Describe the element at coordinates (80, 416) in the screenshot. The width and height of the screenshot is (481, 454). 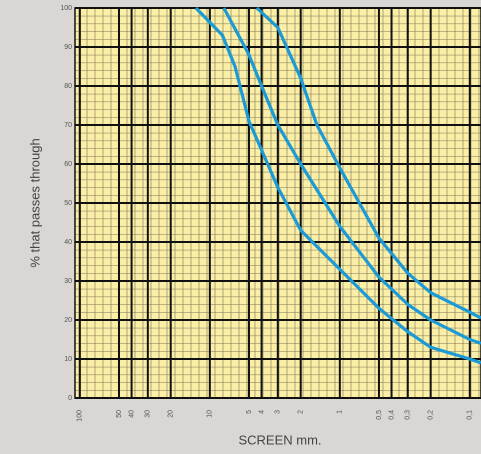
I see `x-tick-label: 100` at that location.